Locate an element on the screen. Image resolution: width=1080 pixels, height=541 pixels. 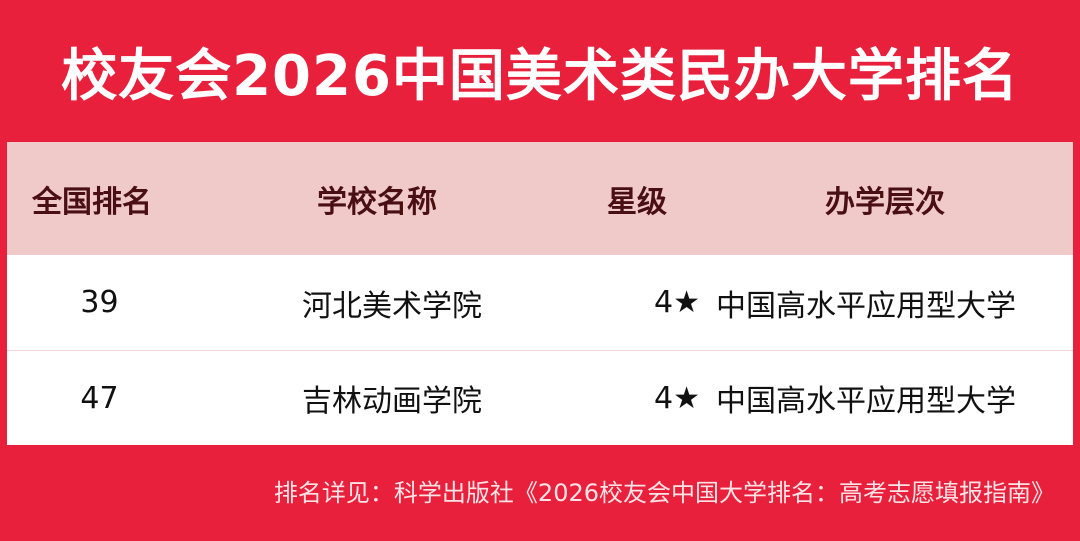
header-rank: 全国排名 is located at coordinates (92, 202).